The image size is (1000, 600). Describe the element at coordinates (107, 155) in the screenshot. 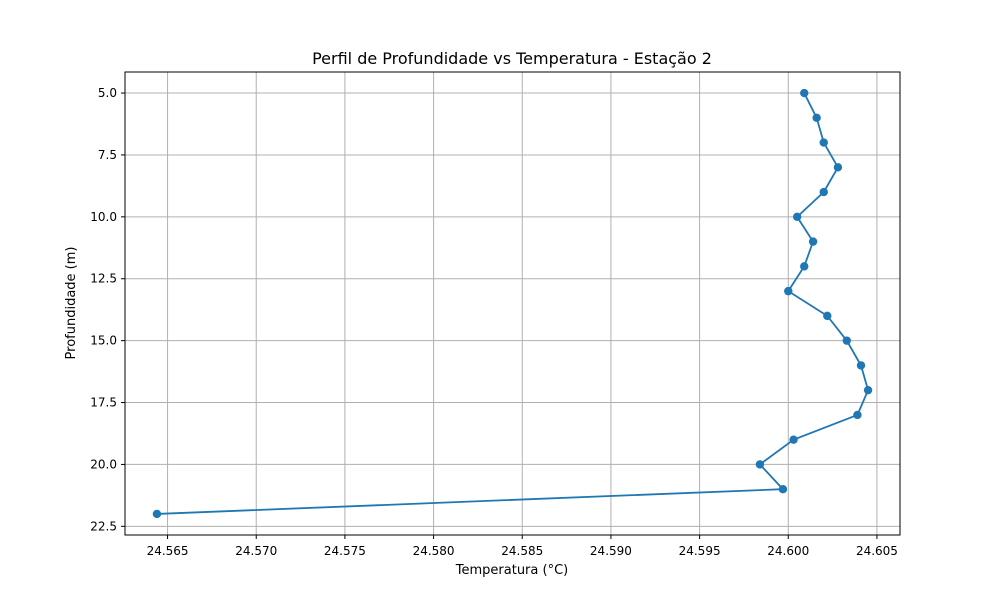

I see `y-tick-label: 7.5` at that location.